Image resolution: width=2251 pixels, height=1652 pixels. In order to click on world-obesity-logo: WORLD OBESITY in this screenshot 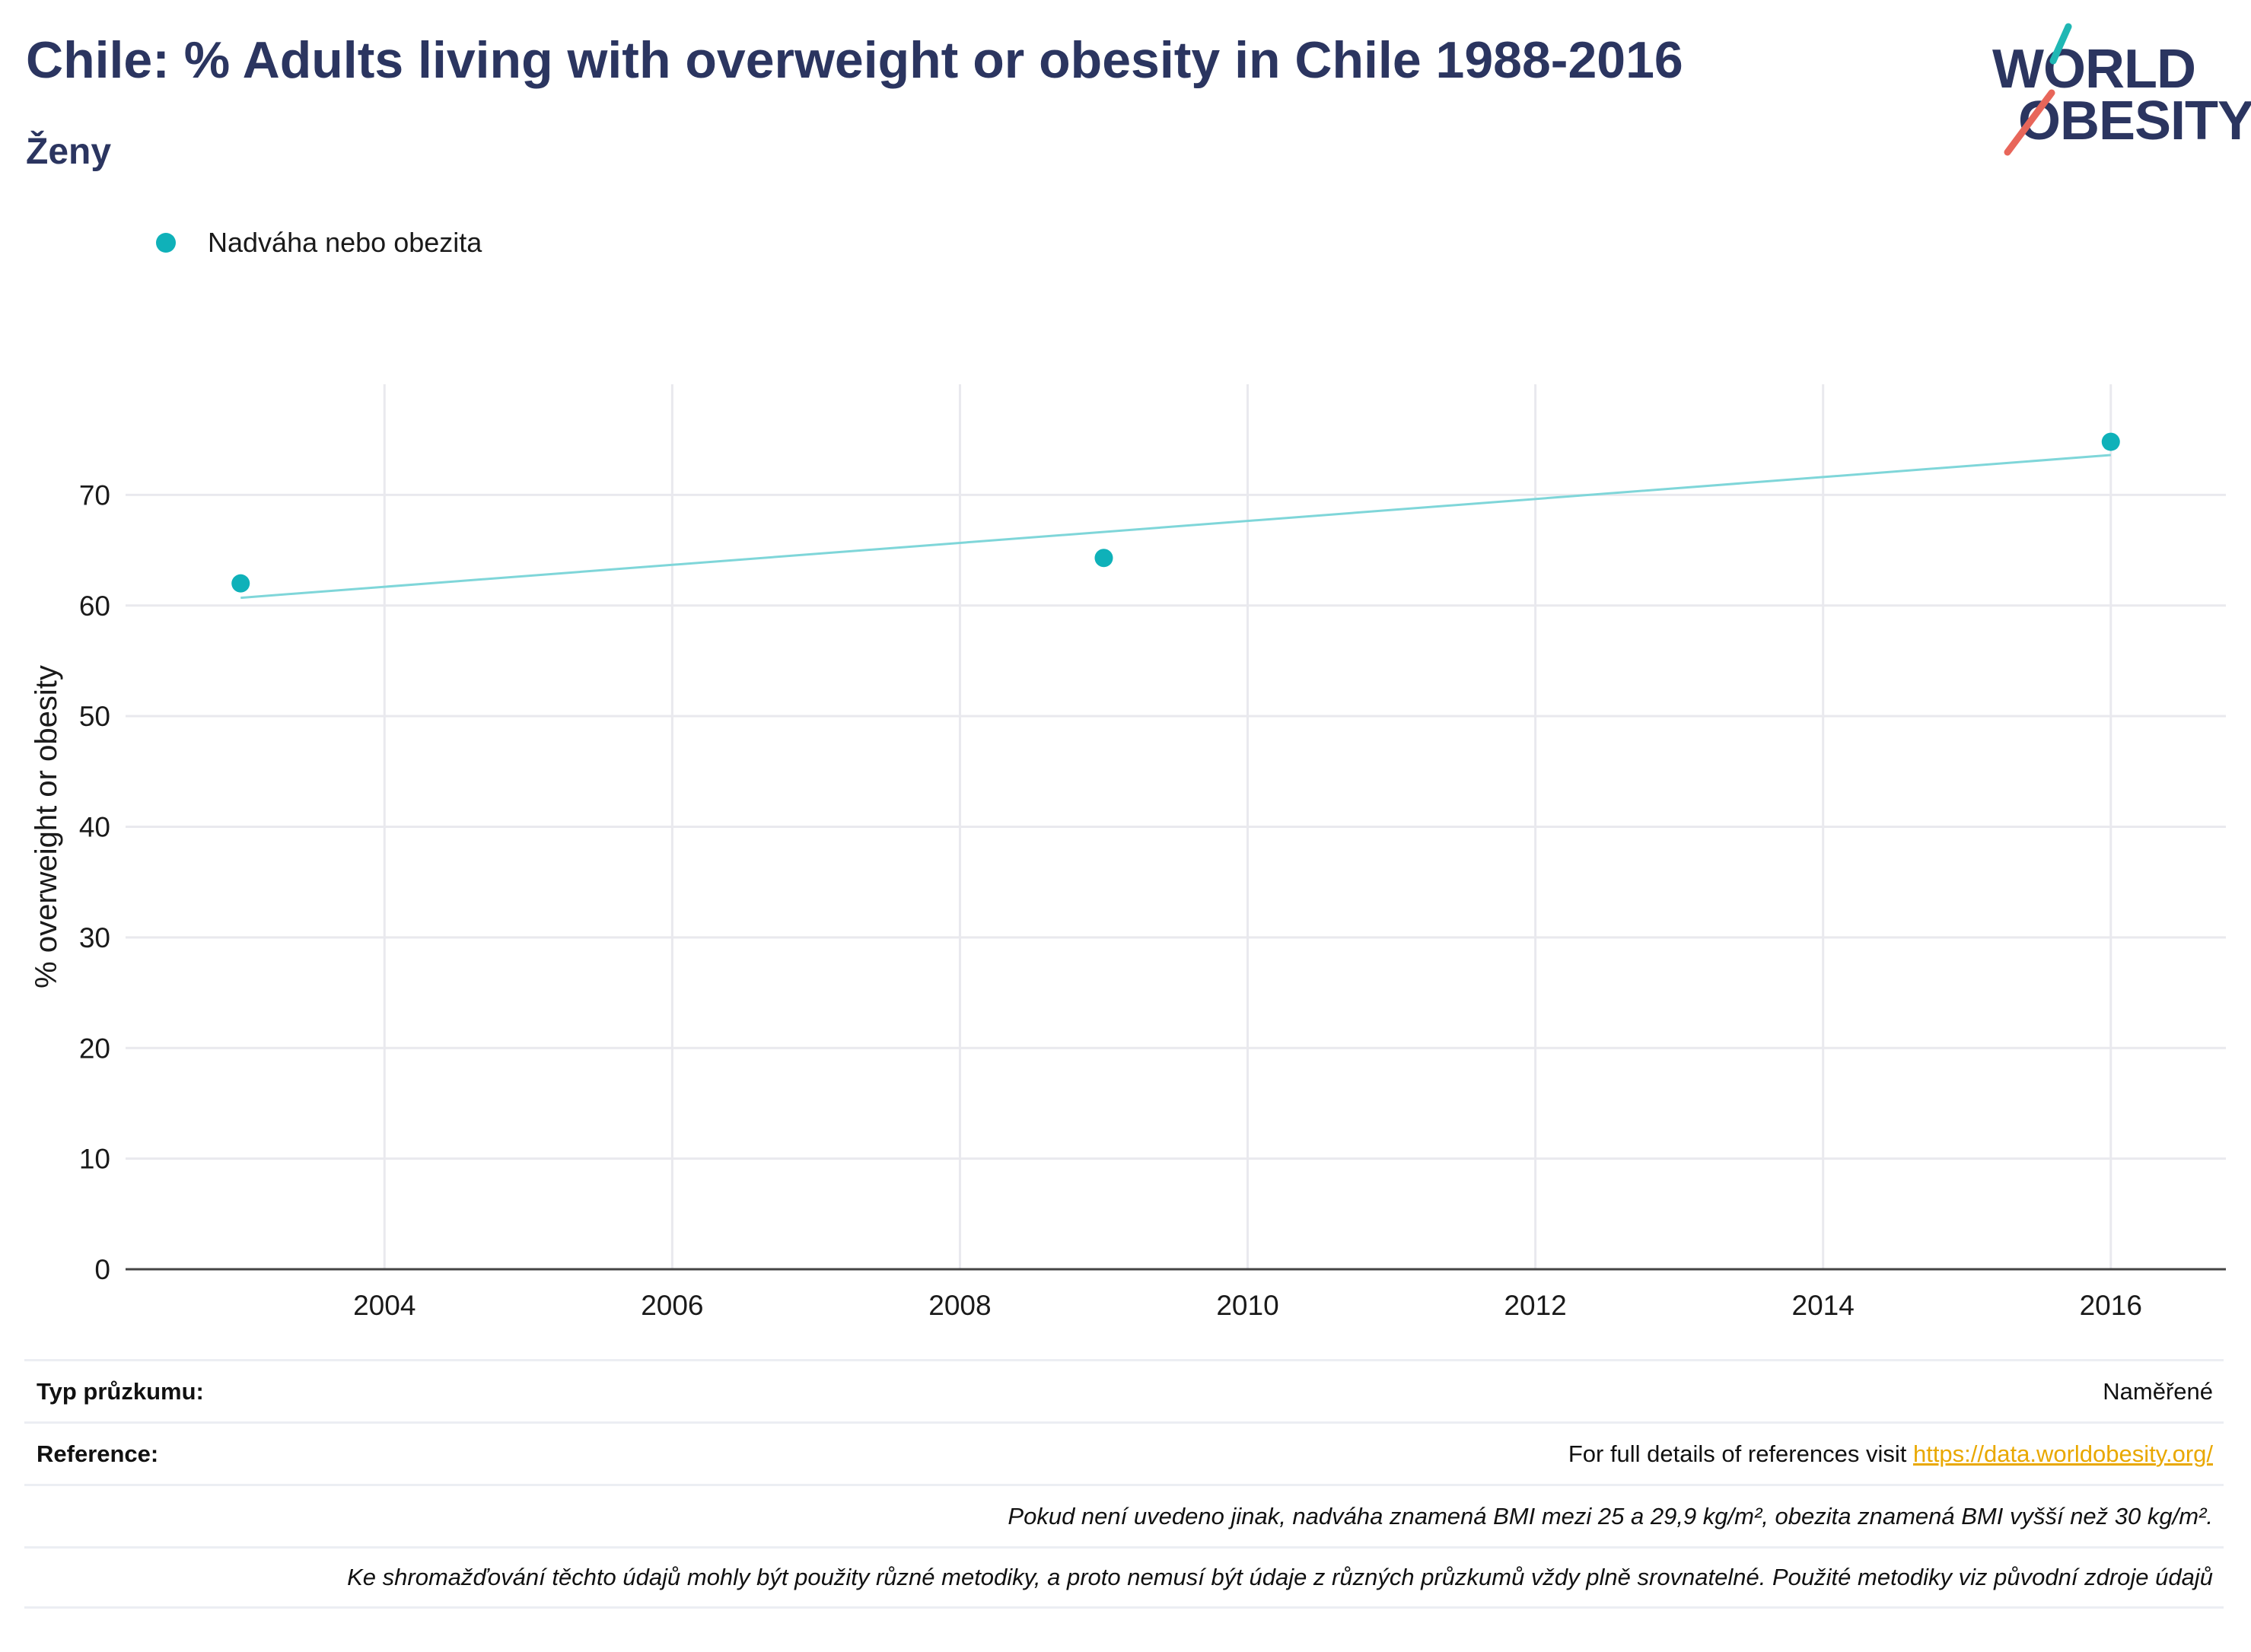, I will do `click(2118, 91)`.